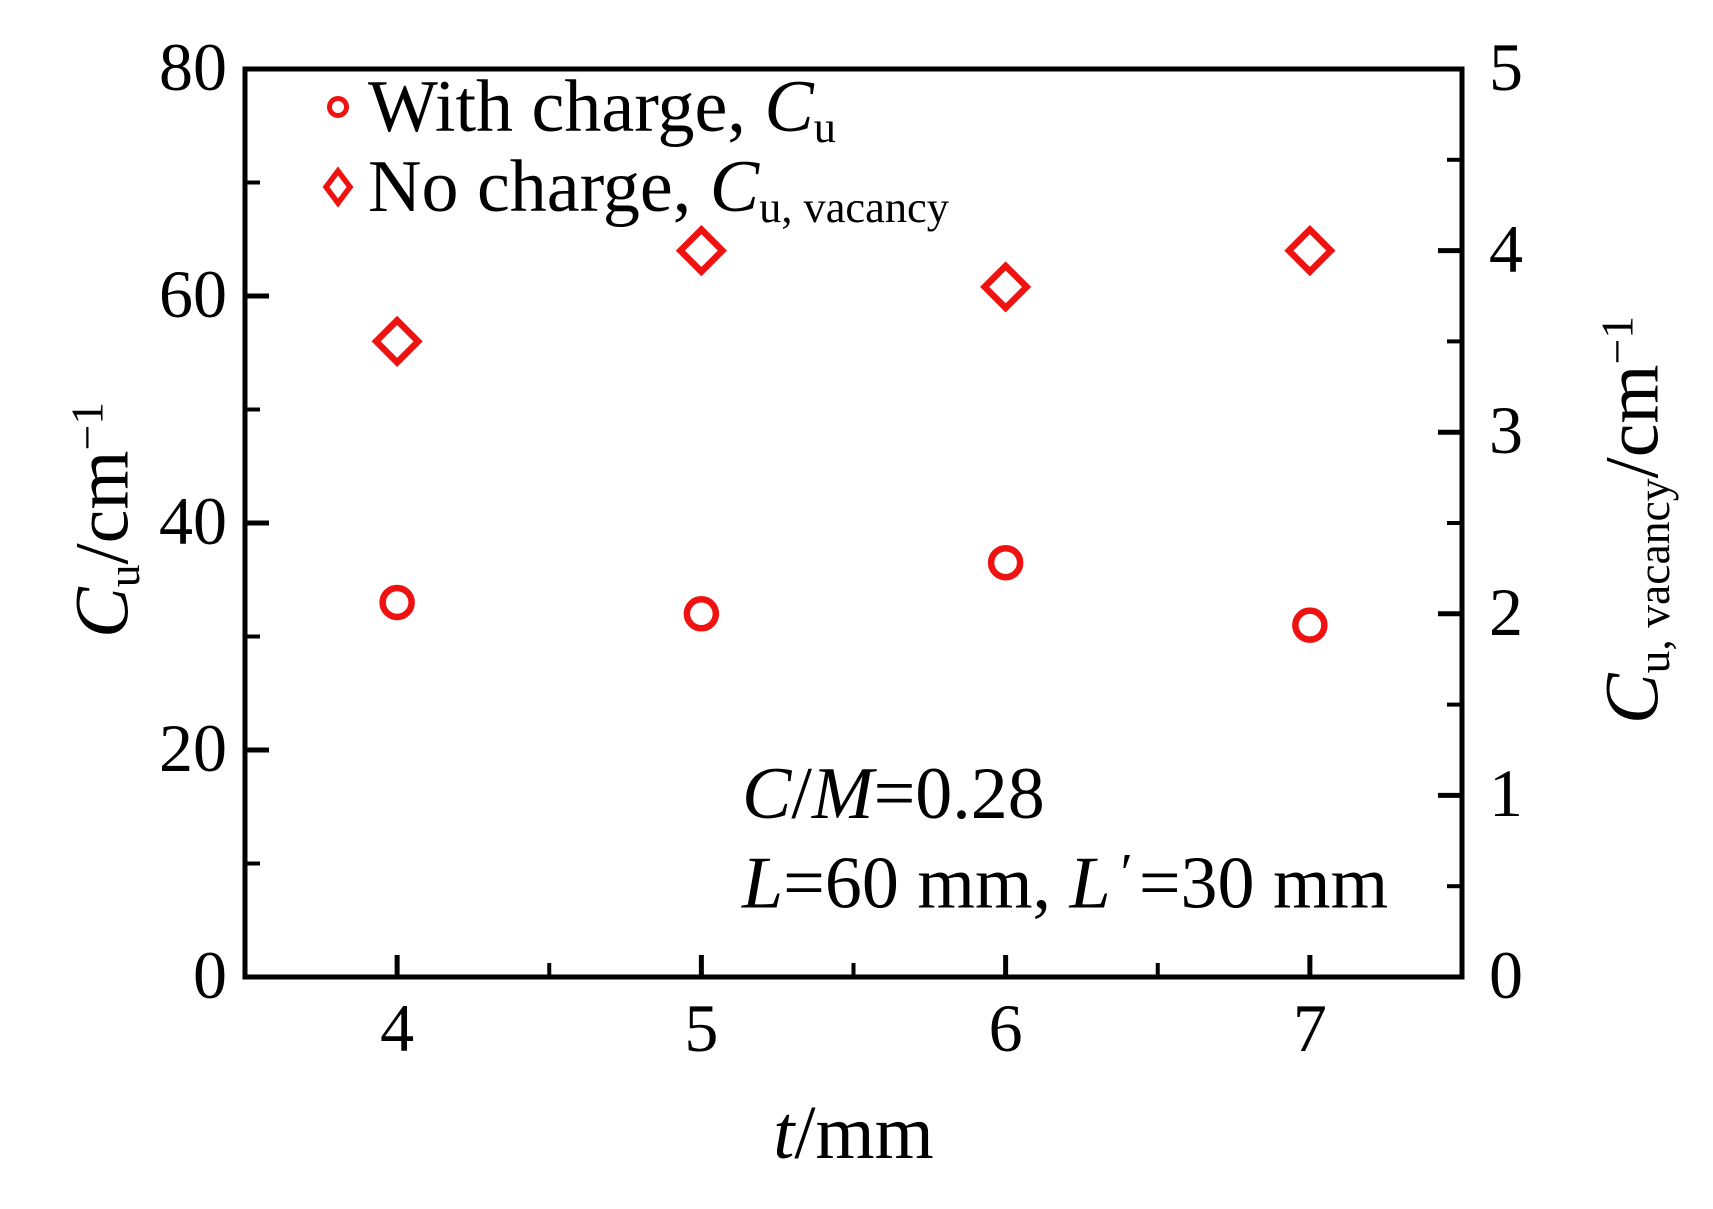 This screenshot has width=1713, height=1209. I want to click on y-axis-right-tick-label: 4, so click(1506, 248).